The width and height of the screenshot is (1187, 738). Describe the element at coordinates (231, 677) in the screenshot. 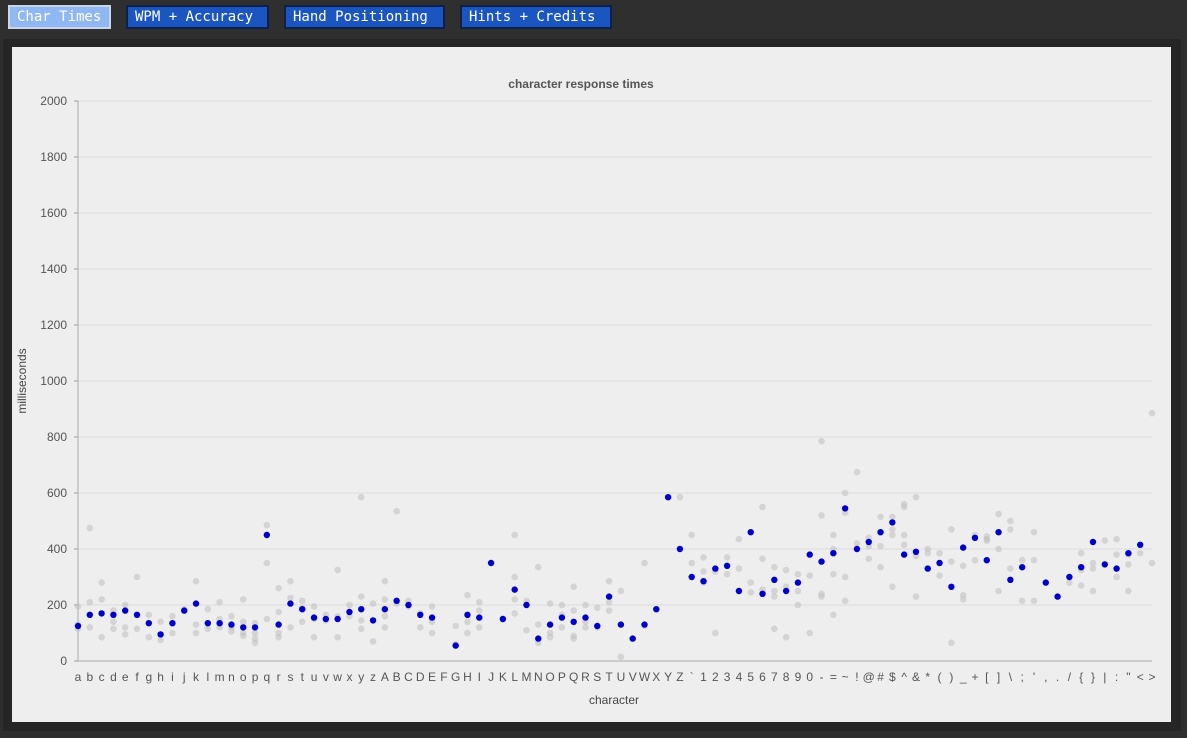

I see `x-tick-label: n` at that location.